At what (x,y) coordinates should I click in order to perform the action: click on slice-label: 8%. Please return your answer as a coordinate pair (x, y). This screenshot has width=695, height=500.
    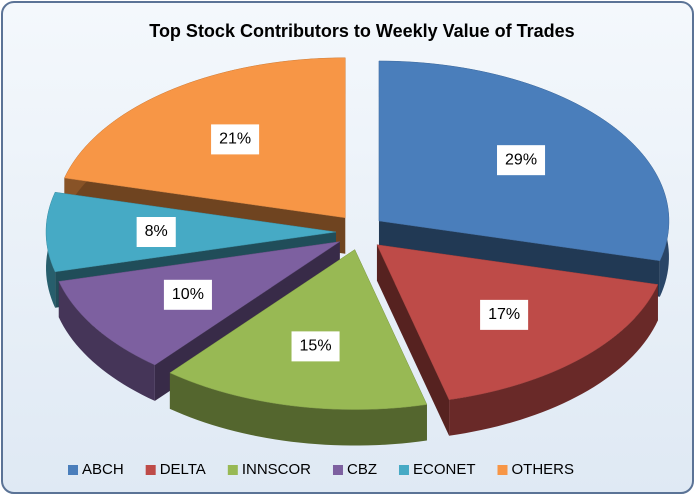
    Looking at the image, I should click on (156, 231).